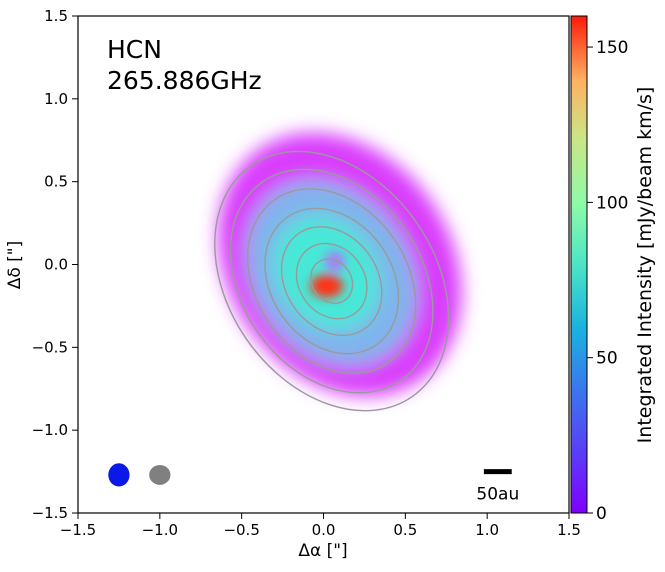 This screenshot has width=665, height=572. I want to click on colorbar-tick-label: 50, so click(607, 359).